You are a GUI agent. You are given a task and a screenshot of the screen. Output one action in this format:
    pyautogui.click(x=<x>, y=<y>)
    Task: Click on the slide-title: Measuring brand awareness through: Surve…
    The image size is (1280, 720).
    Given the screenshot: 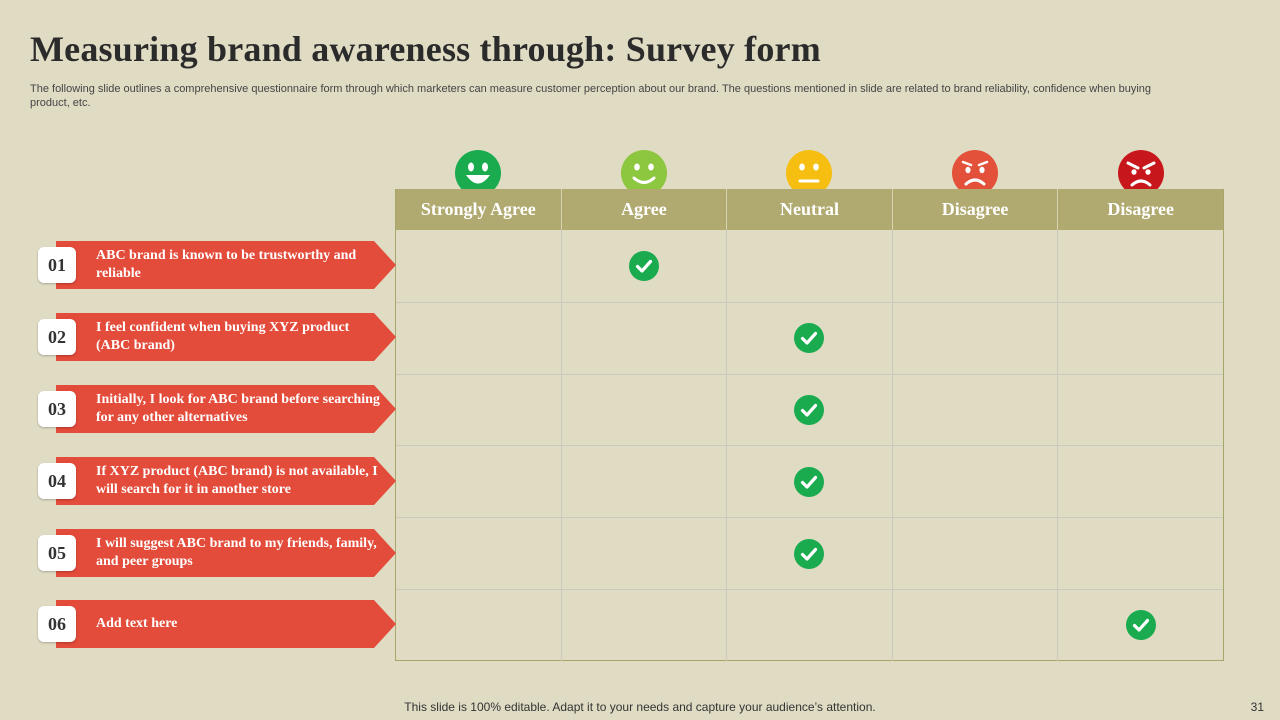 What is the action you would take?
    pyautogui.click(x=425, y=49)
    